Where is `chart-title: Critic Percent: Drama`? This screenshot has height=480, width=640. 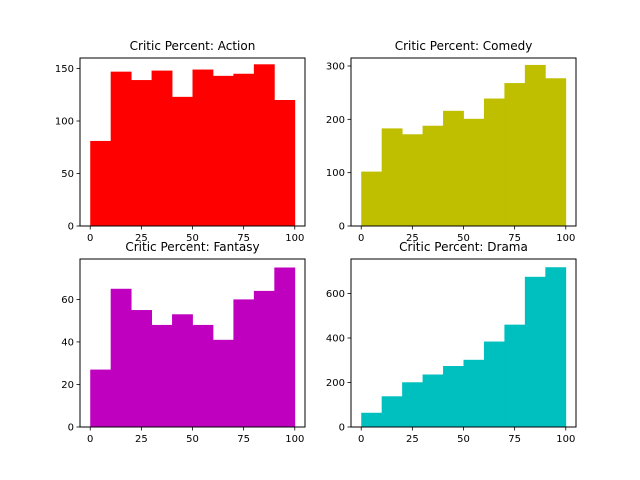 chart-title: Critic Percent: Drama is located at coordinates (463, 247).